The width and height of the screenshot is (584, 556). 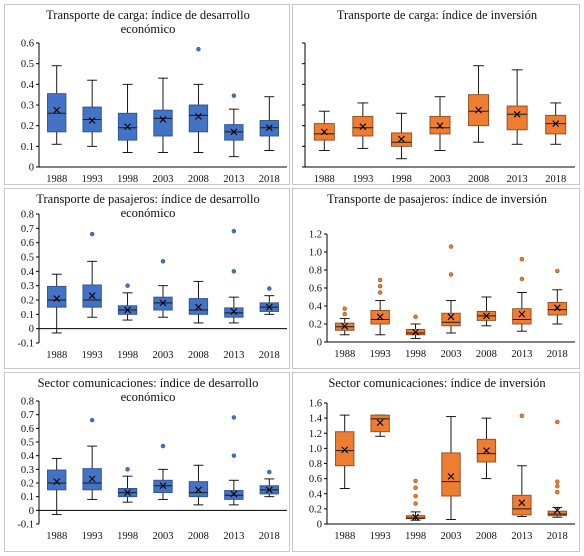 What do you see at coordinates (316, 419) in the screenshot?
I see `y-tick-label: 1.4` at bounding box center [316, 419].